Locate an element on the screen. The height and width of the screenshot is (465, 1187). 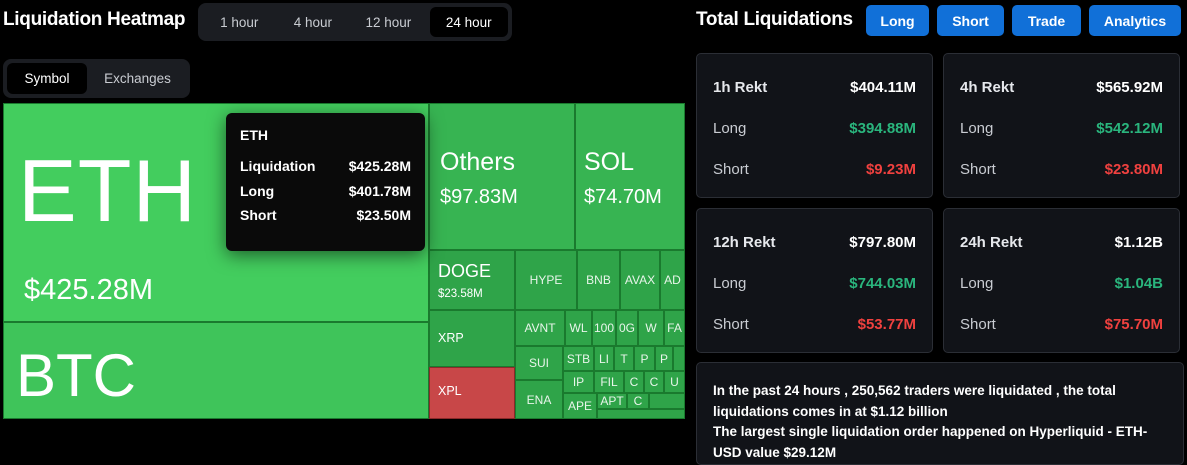
timeframe-4h-tab: 4 hour is located at coordinates (312, 22).